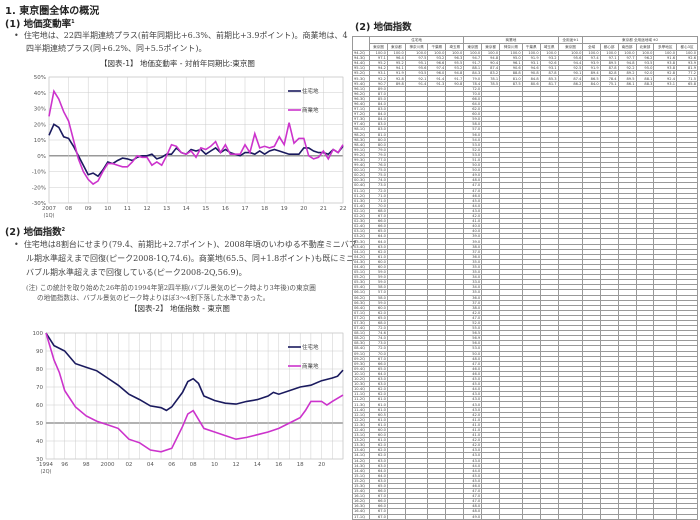 This screenshot has width=700, height=520. What do you see at coordinates (416, 40) in the screenshot?
I see `group-header: 住宅地` at bounding box center [416, 40].